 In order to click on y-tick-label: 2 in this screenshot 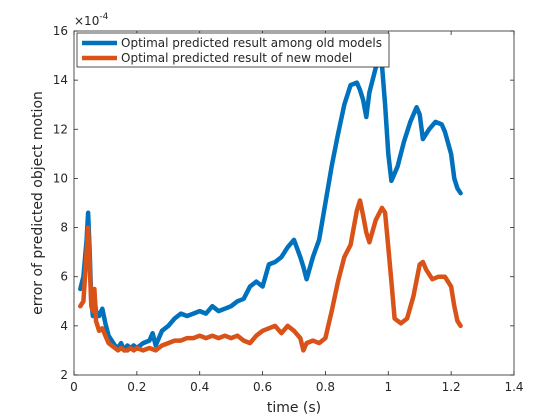, I will do `click(64, 375)`.